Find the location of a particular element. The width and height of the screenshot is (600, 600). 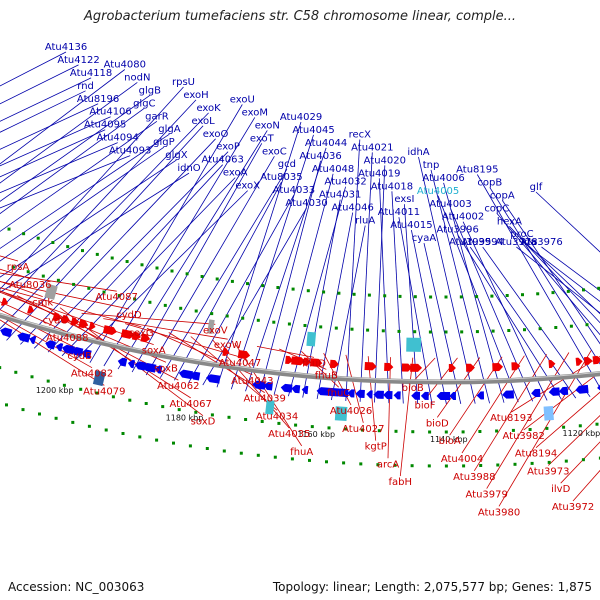

gene-label: Atu4088 is located at coordinates (67, 338).